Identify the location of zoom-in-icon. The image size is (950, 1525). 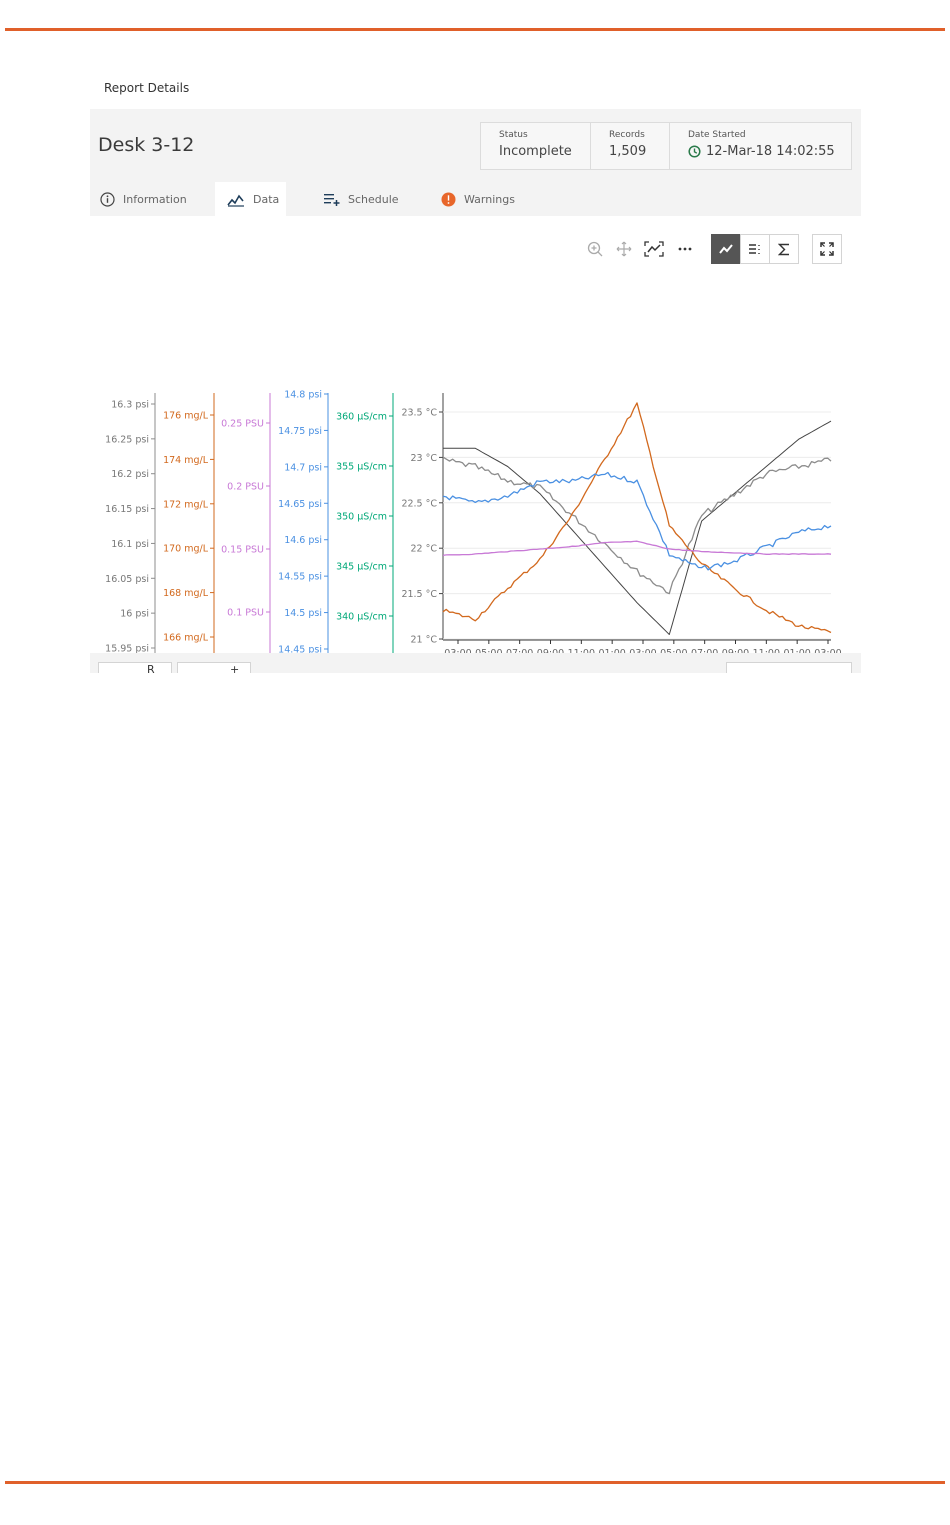
(595, 249).